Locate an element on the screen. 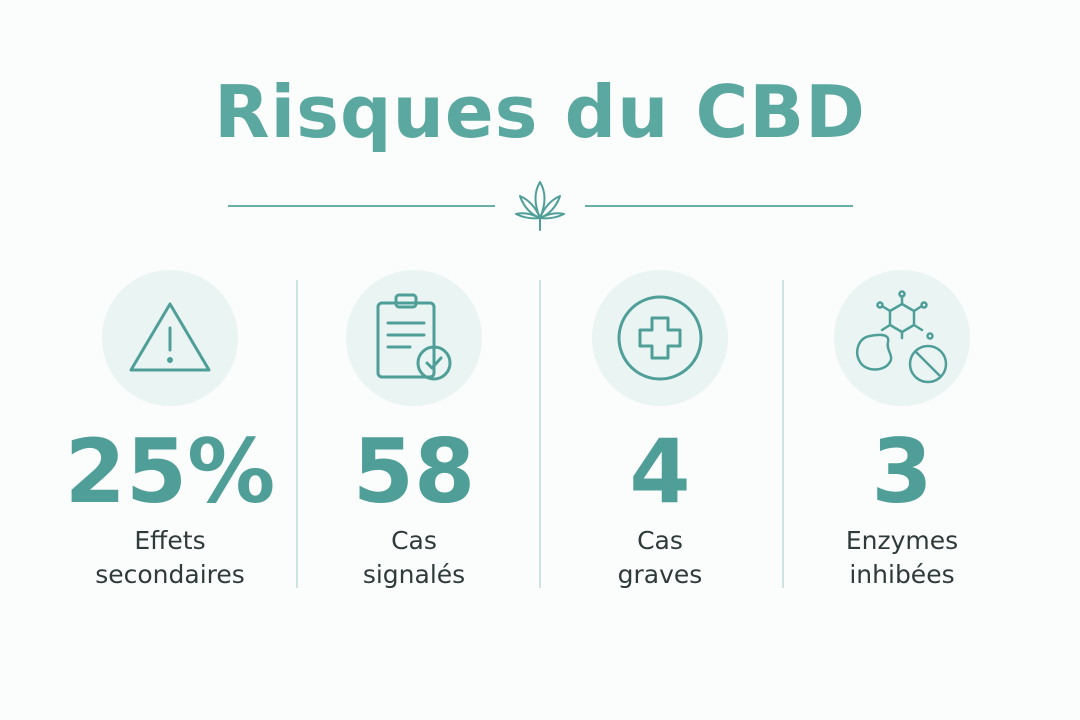 The height and width of the screenshot is (720, 1080). stat-label: Cas signalés is located at coordinates (414, 557).